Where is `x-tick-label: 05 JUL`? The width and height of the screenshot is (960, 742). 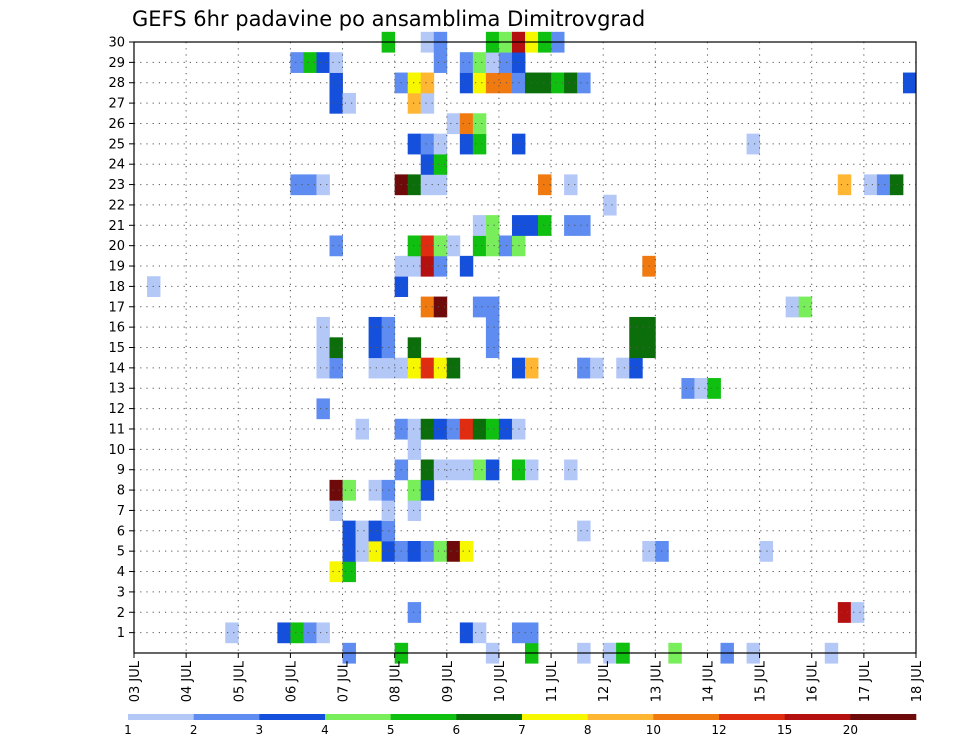 x-tick-label: 05 JUL is located at coordinates (239, 681).